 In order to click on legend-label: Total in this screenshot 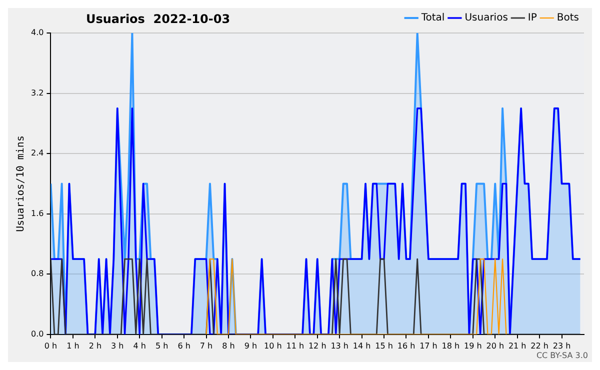, I will do `click(432, 18)`.